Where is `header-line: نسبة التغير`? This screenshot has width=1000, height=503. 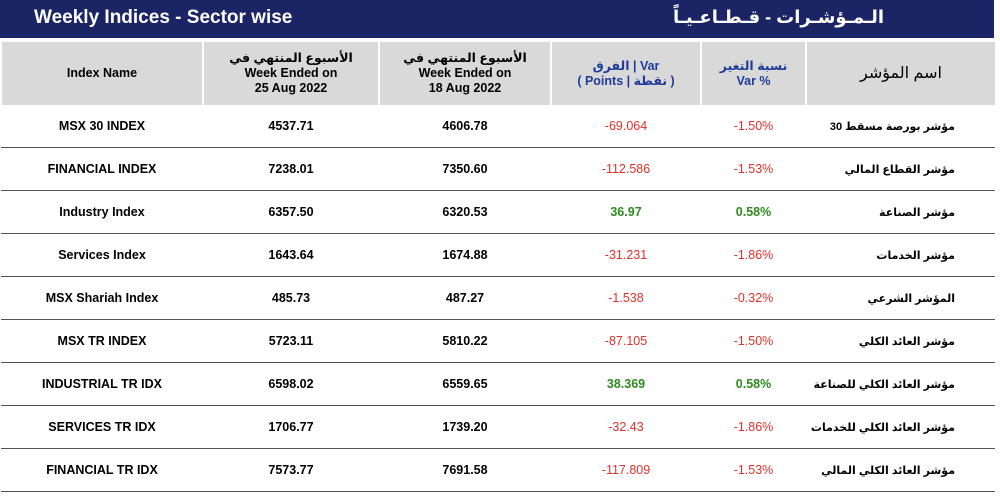 header-line: نسبة التغير is located at coordinates (753, 65).